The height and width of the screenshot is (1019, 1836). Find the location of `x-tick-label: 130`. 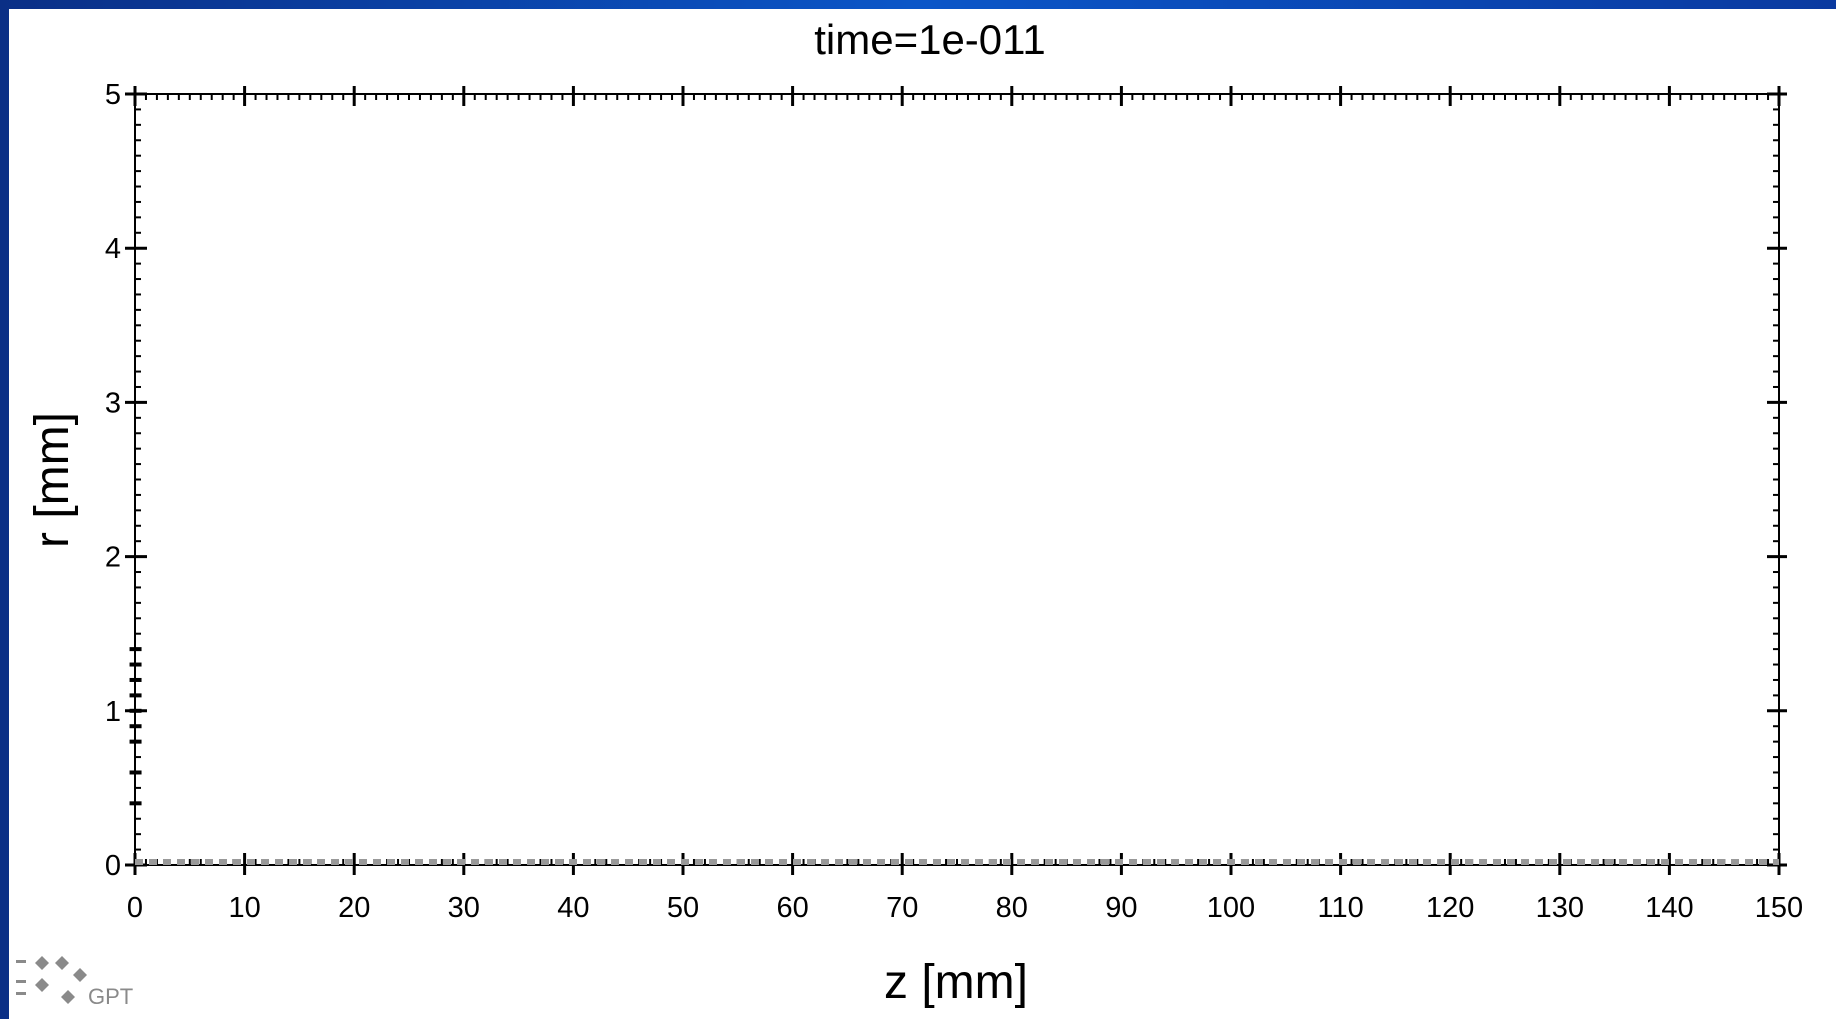

x-tick-label: 130 is located at coordinates (1560, 908).